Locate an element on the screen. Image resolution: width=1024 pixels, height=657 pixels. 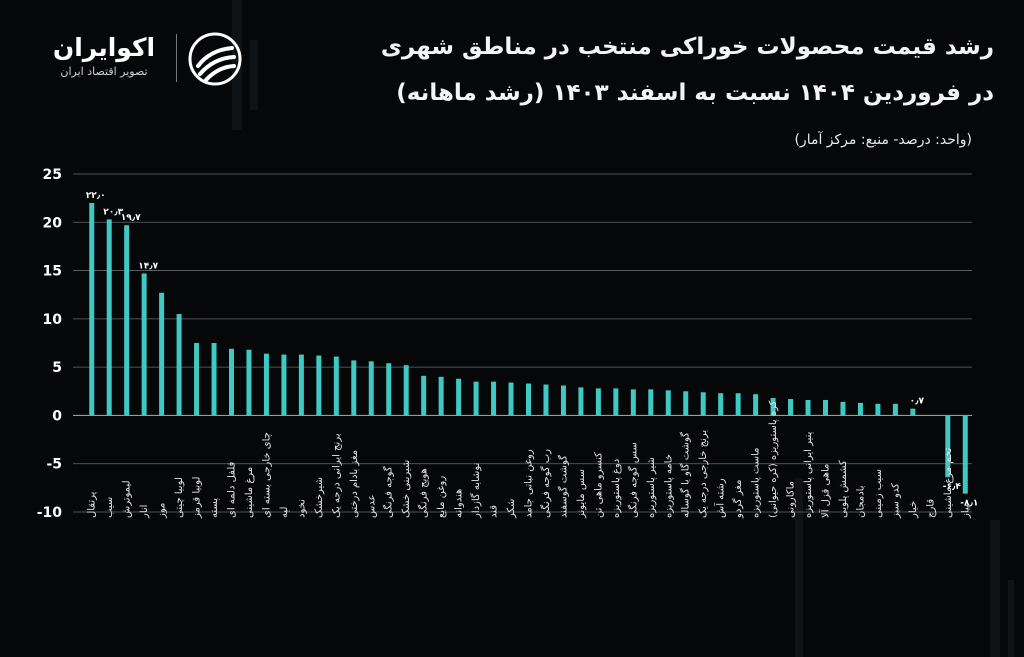
y-tick-label: 10 is located at coordinates (53, 320).